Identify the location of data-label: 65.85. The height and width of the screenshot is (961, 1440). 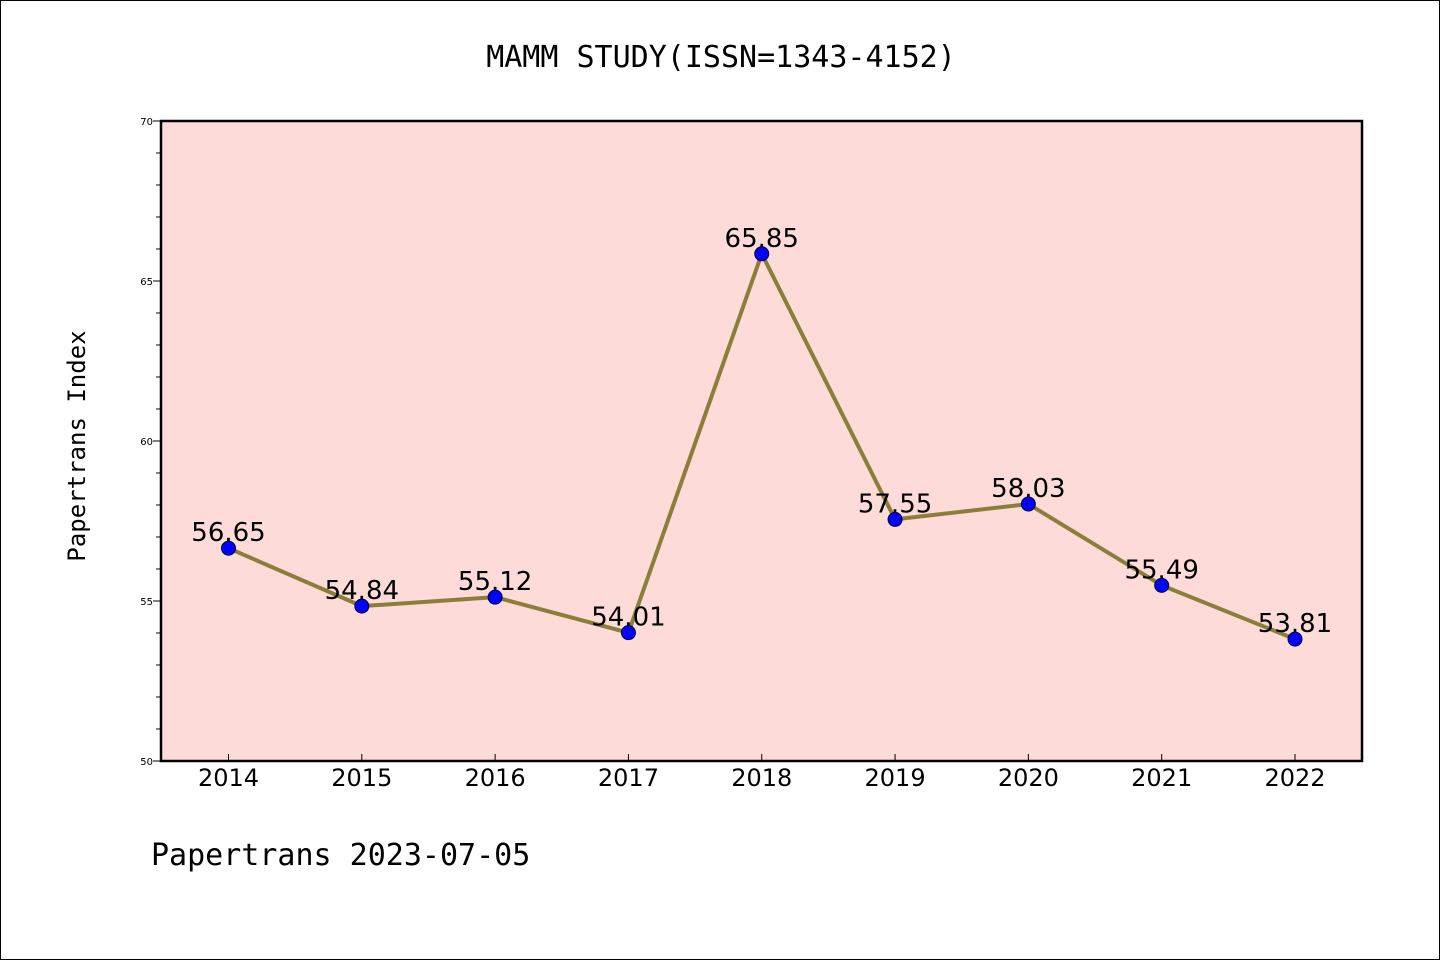
(762, 239).